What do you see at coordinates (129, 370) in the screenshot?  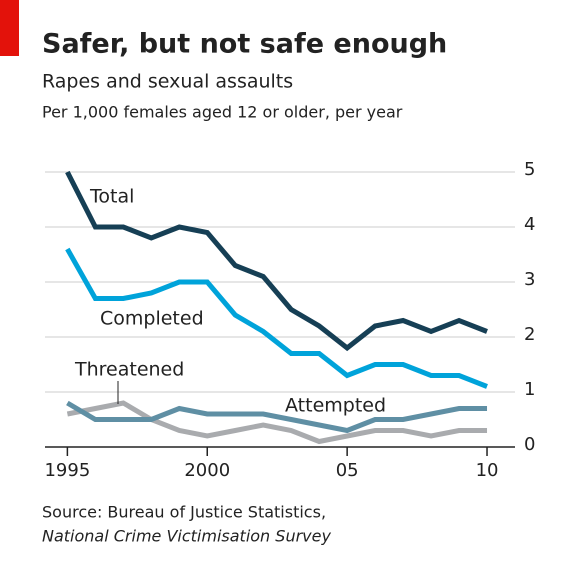 I see `series-label: Threatened` at bounding box center [129, 370].